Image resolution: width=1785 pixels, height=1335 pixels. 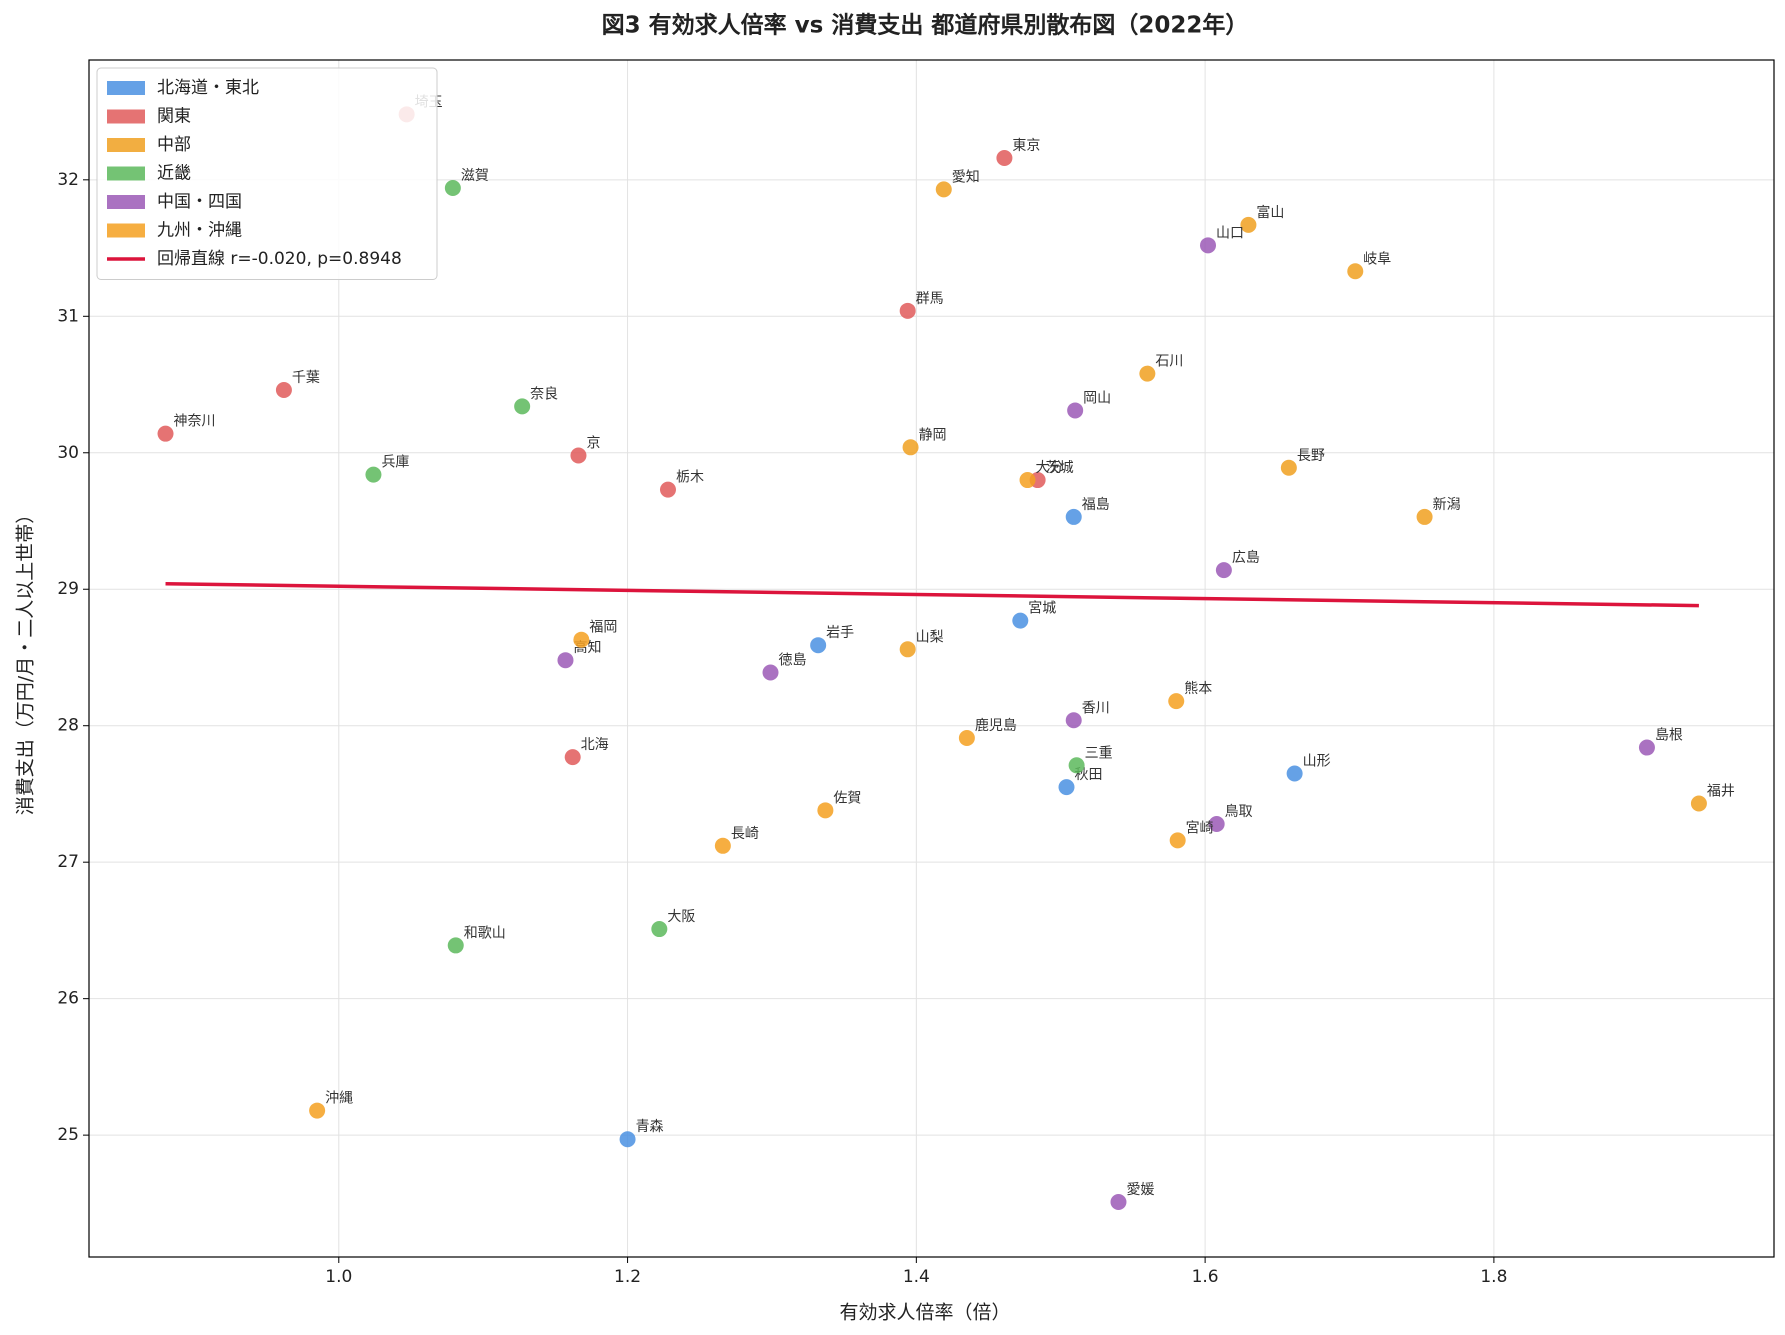 I want to click on point-label: 神奈川, so click(x=195, y=422).